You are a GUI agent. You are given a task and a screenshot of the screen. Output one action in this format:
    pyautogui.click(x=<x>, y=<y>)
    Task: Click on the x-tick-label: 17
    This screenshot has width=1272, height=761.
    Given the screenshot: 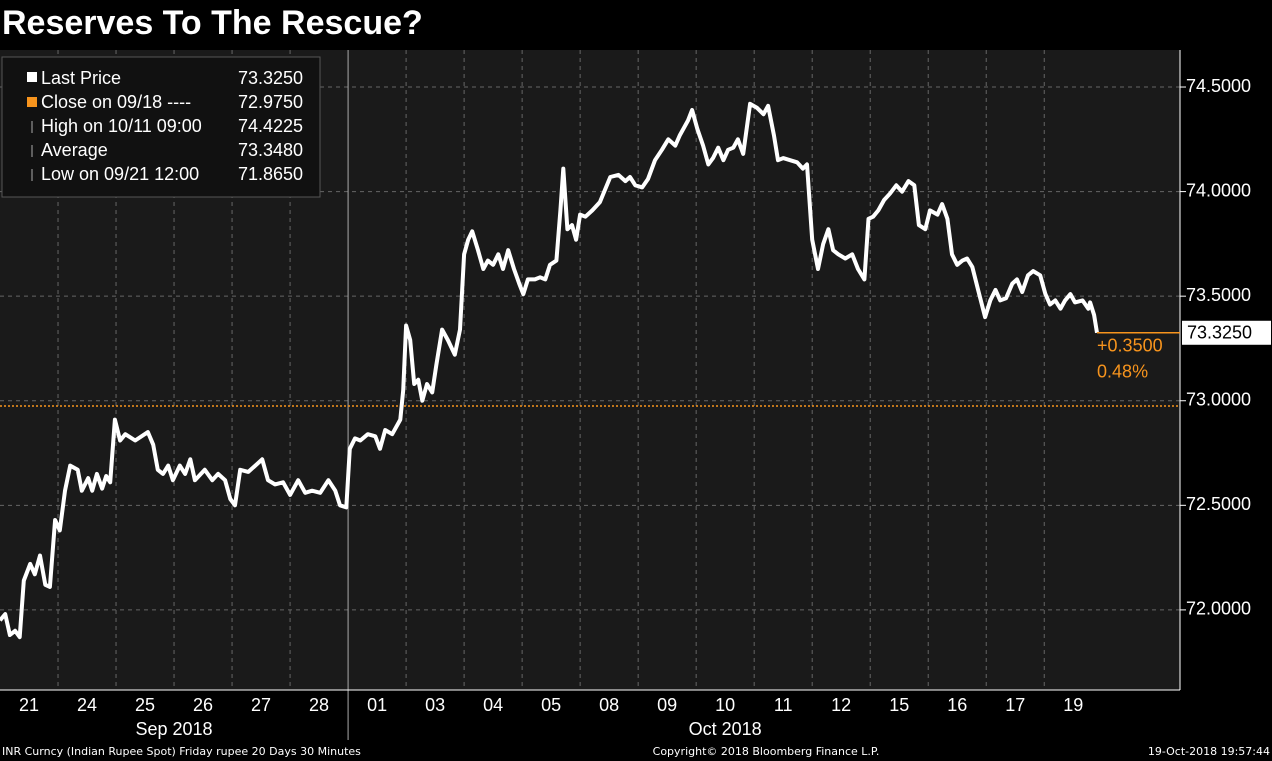 What is the action you would take?
    pyautogui.click(x=1015, y=705)
    